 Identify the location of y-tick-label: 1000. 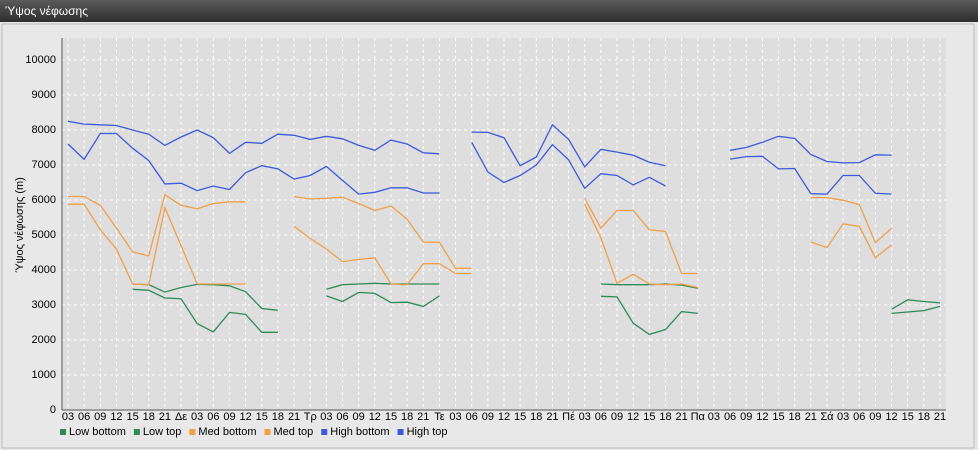
(44, 375).